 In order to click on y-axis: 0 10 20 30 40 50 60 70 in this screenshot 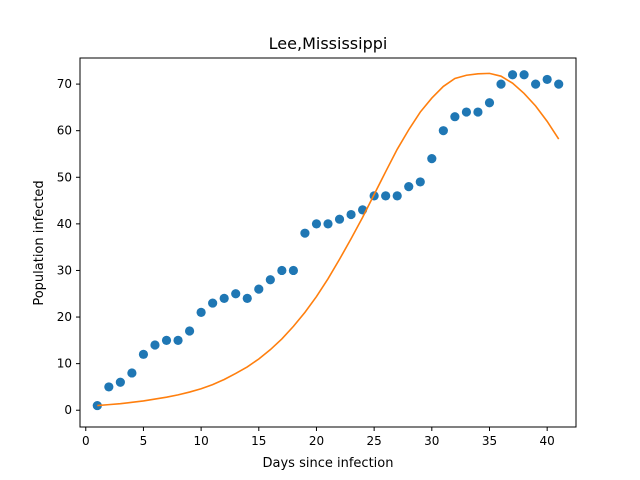, I will do `click(68, 247)`.